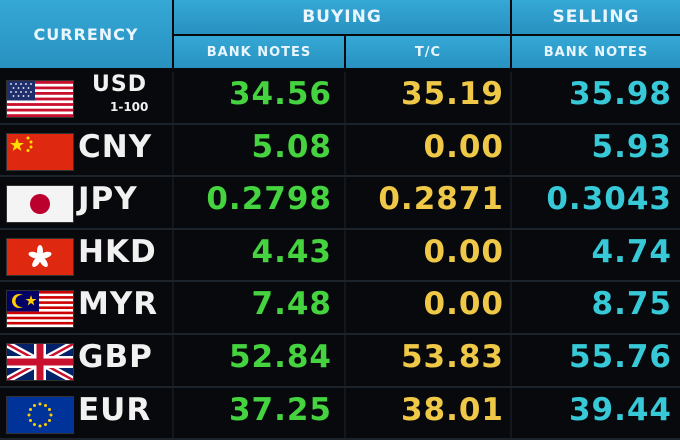 The image size is (680, 440). I want to click on buy-bank-notes-rate: 52.84, so click(280, 356).